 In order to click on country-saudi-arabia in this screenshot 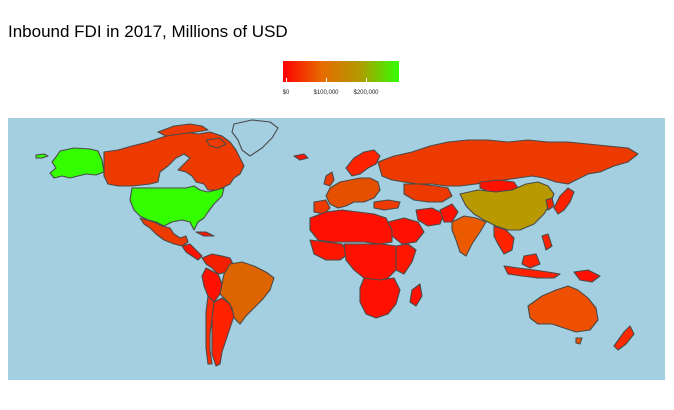, I will do `click(406, 231)`.